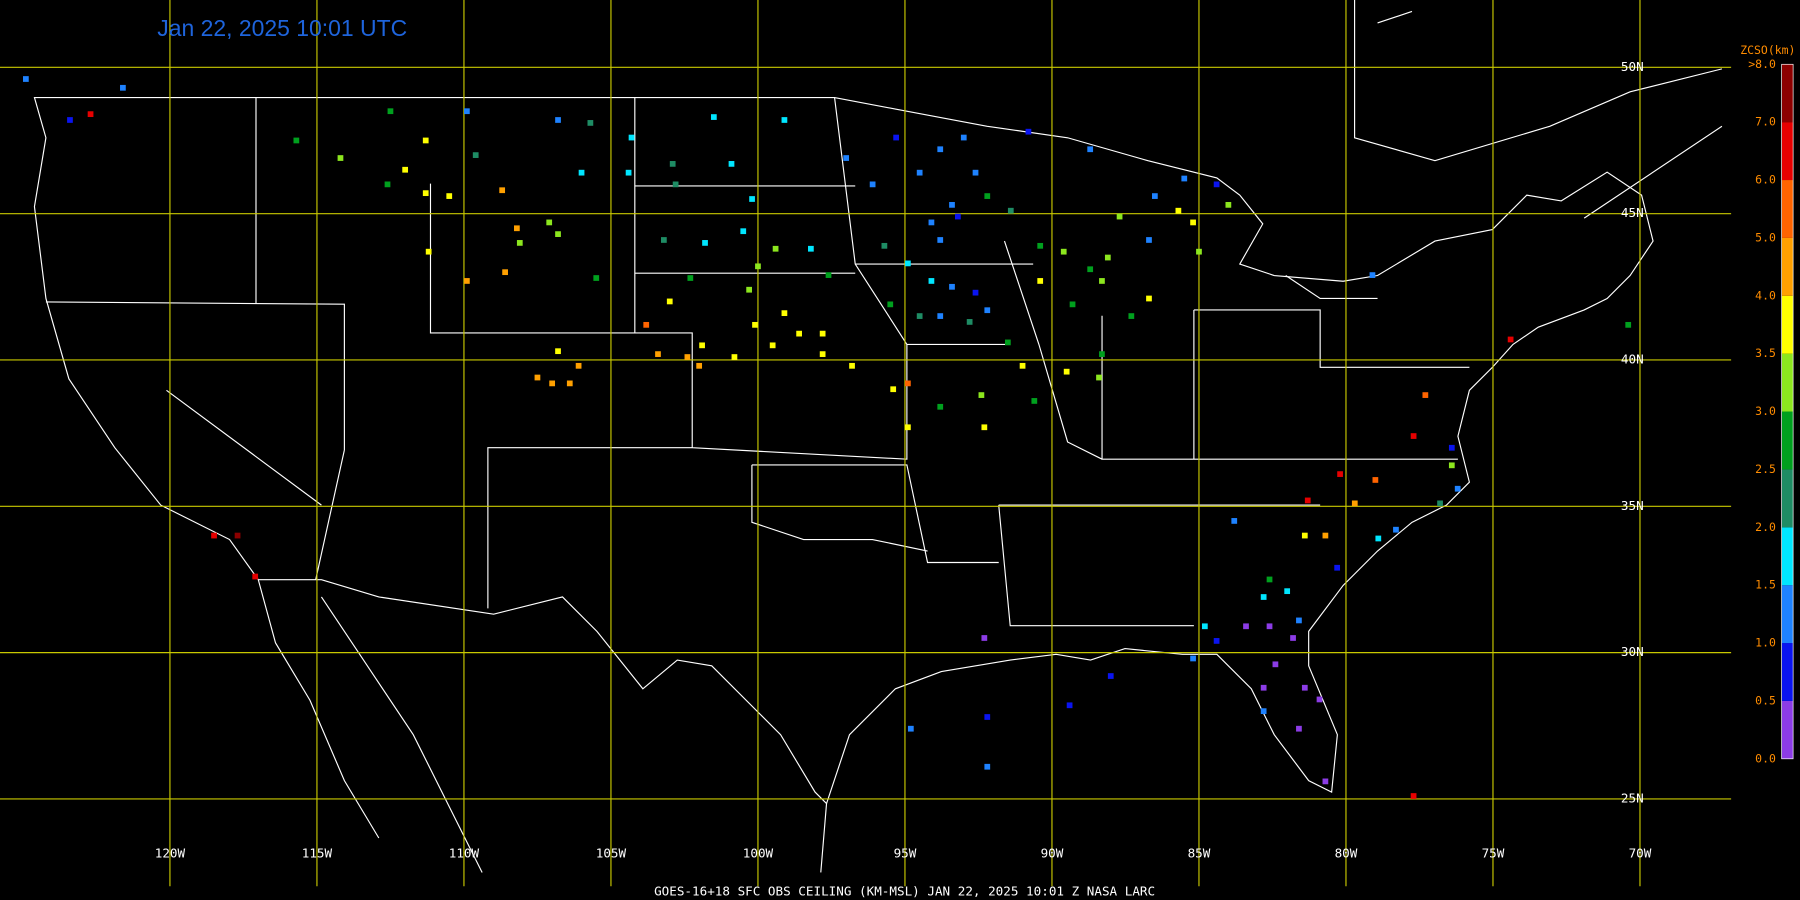 Image resolution: width=1800 pixels, height=900 pixels. I want to click on longitude-label: 90W, so click(1052, 853).